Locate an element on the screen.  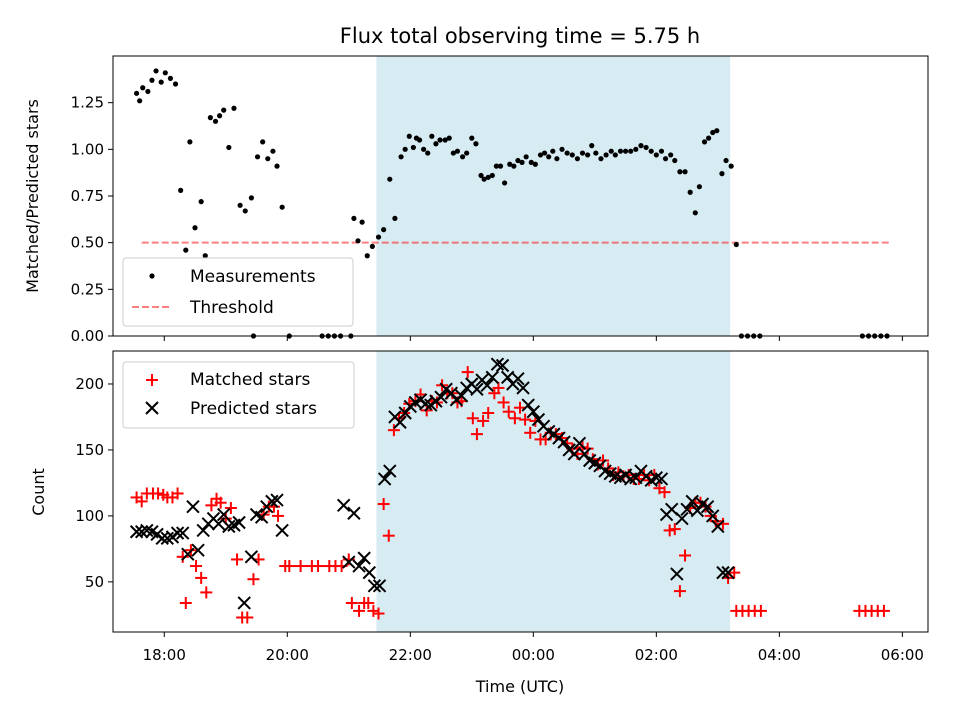
top-legend-box is located at coordinates (238, 292).